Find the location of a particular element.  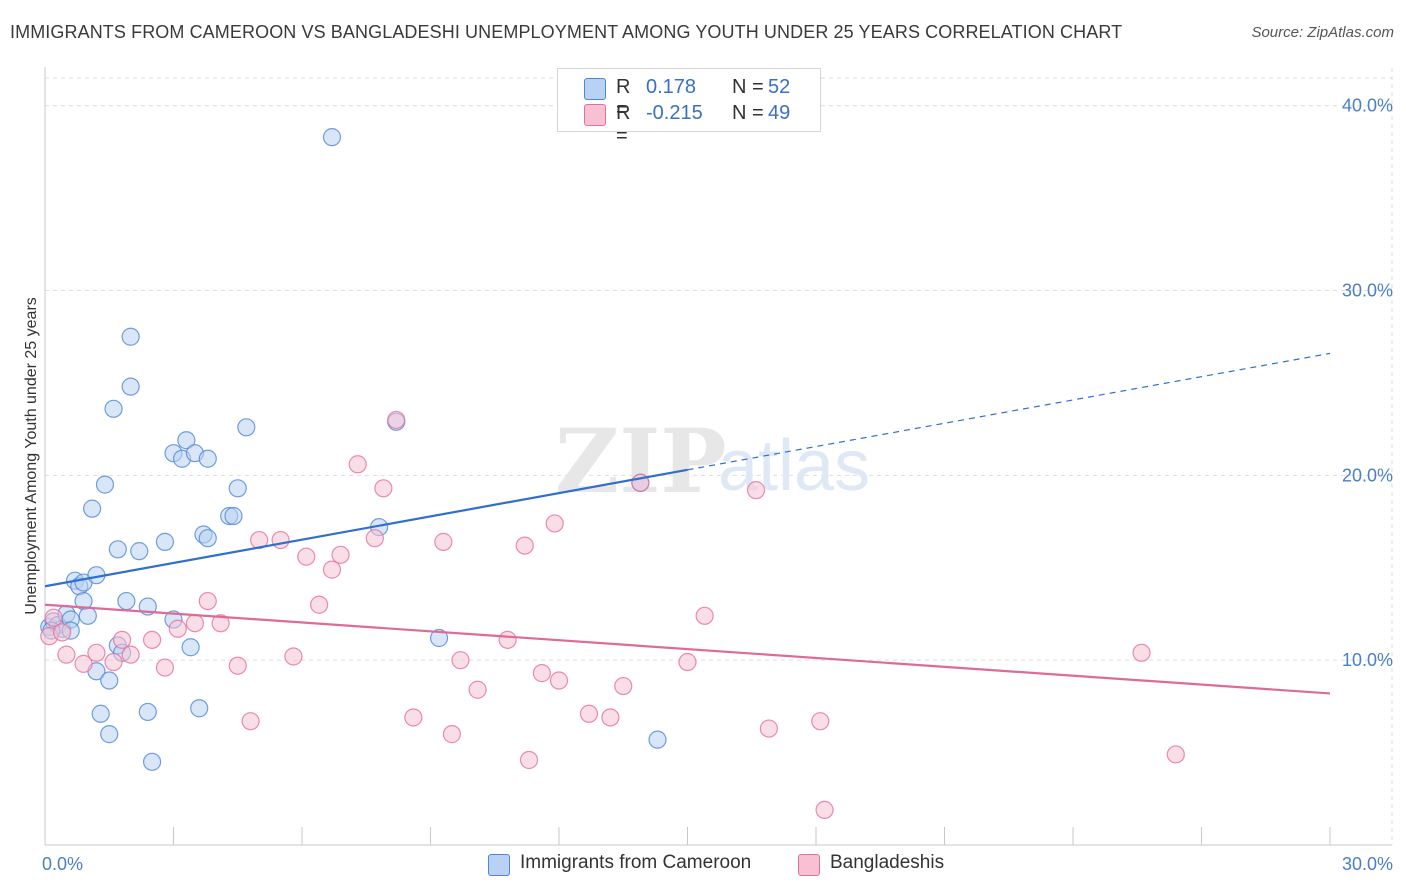

trend-line-cameroon-extension is located at coordinates (1009, 411).